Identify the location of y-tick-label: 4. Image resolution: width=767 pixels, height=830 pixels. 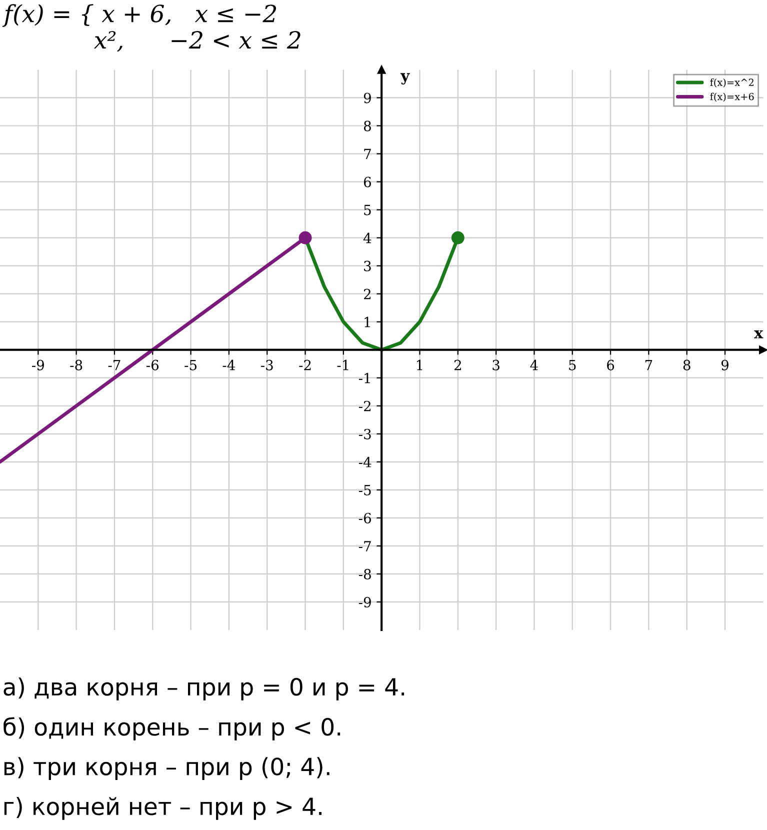
(367, 238).